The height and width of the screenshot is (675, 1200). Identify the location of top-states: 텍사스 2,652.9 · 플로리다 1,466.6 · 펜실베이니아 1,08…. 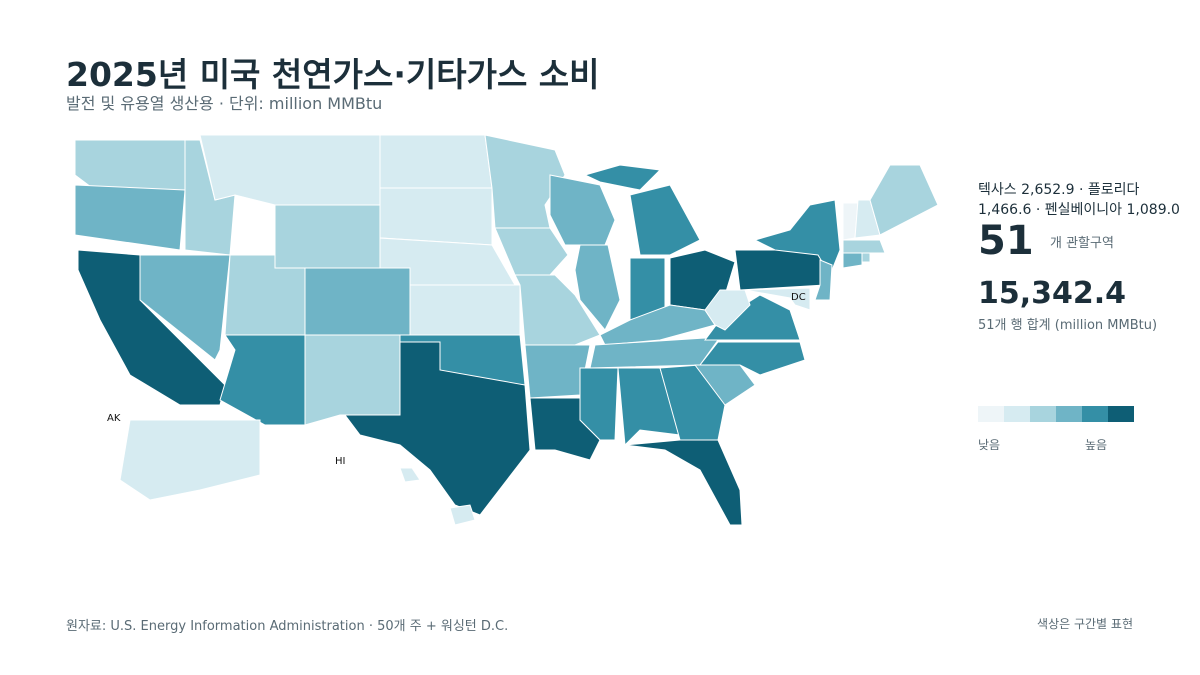
(1079, 200).